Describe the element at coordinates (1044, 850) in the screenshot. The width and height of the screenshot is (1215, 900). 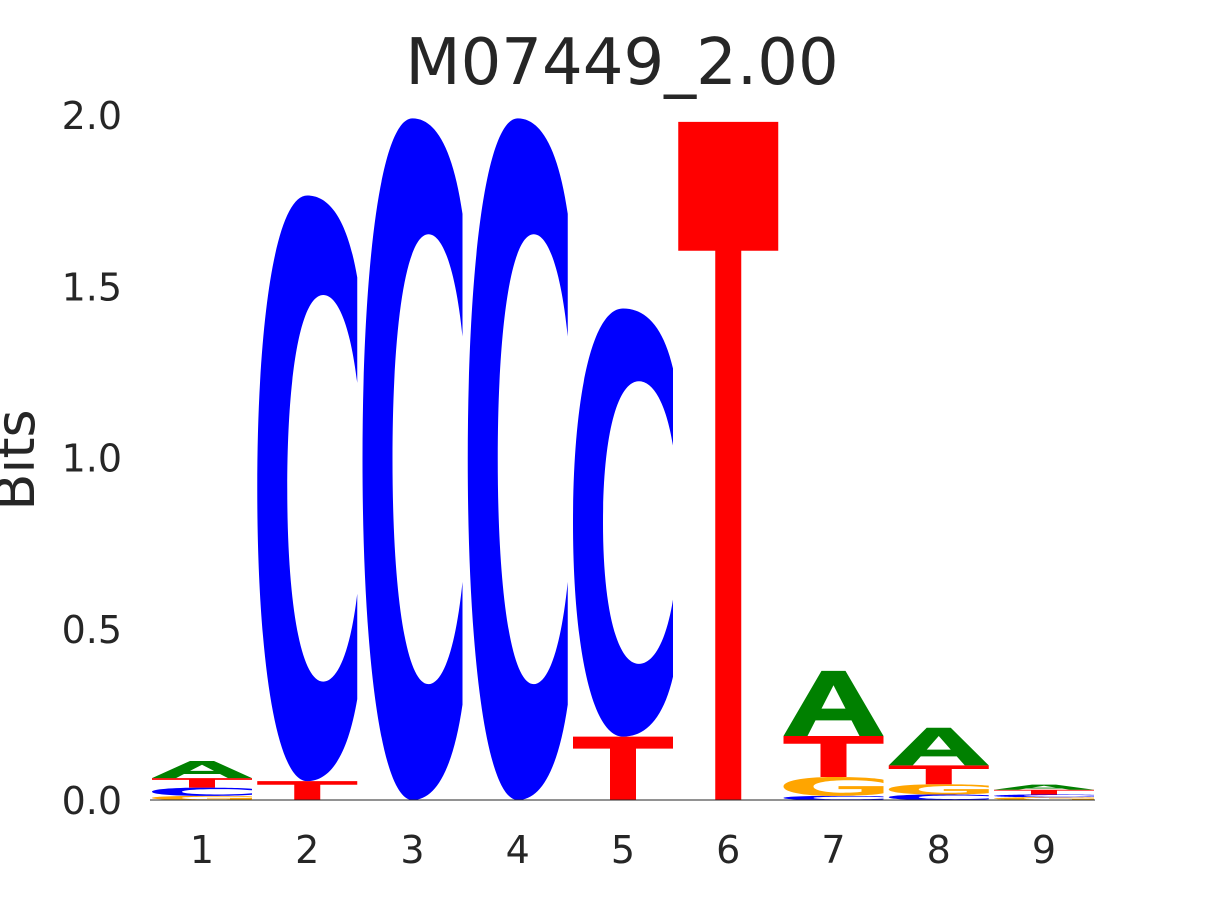
I see `x-tick-label: 9` at that location.